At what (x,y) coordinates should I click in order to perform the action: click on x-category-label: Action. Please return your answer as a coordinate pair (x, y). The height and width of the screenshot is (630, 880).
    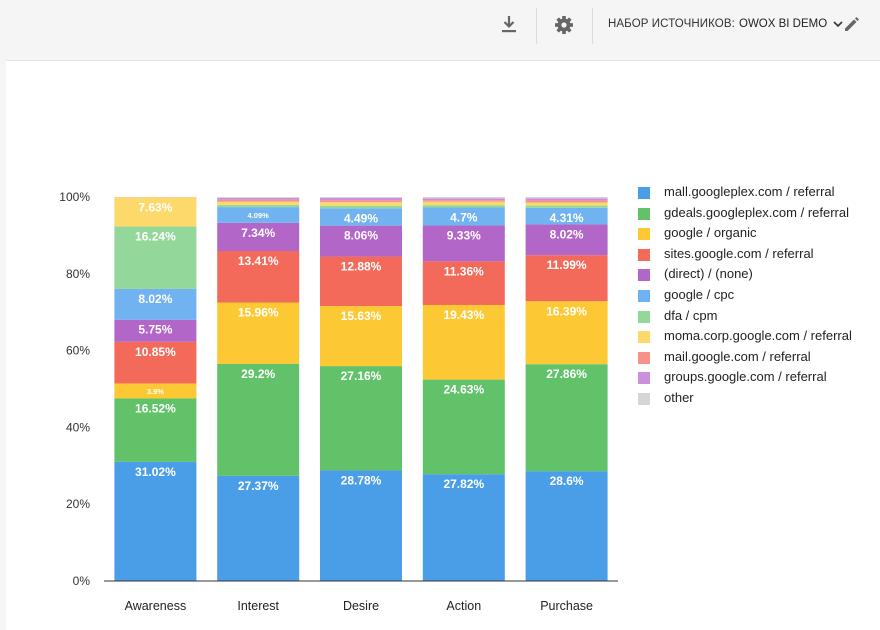
    Looking at the image, I should click on (463, 606).